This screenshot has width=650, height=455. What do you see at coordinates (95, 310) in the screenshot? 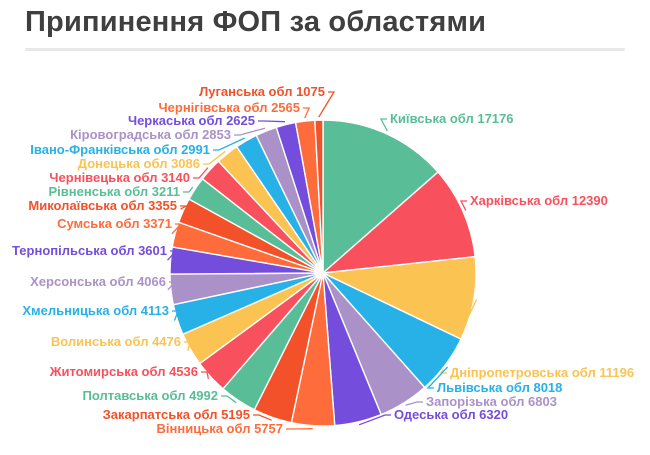
I see `slice-label: Хмельницька обл 4113` at bounding box center [95, 310].